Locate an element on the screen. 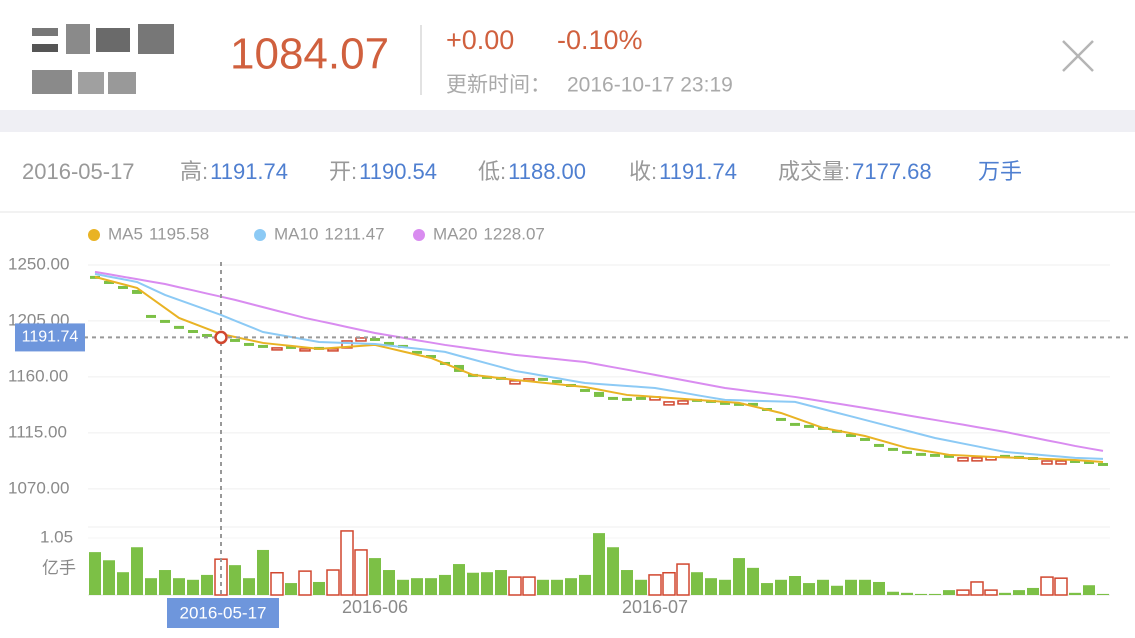 This screenshot has width=1135, height=638. legend-name: MA20 is located at coordinates (455, 233).